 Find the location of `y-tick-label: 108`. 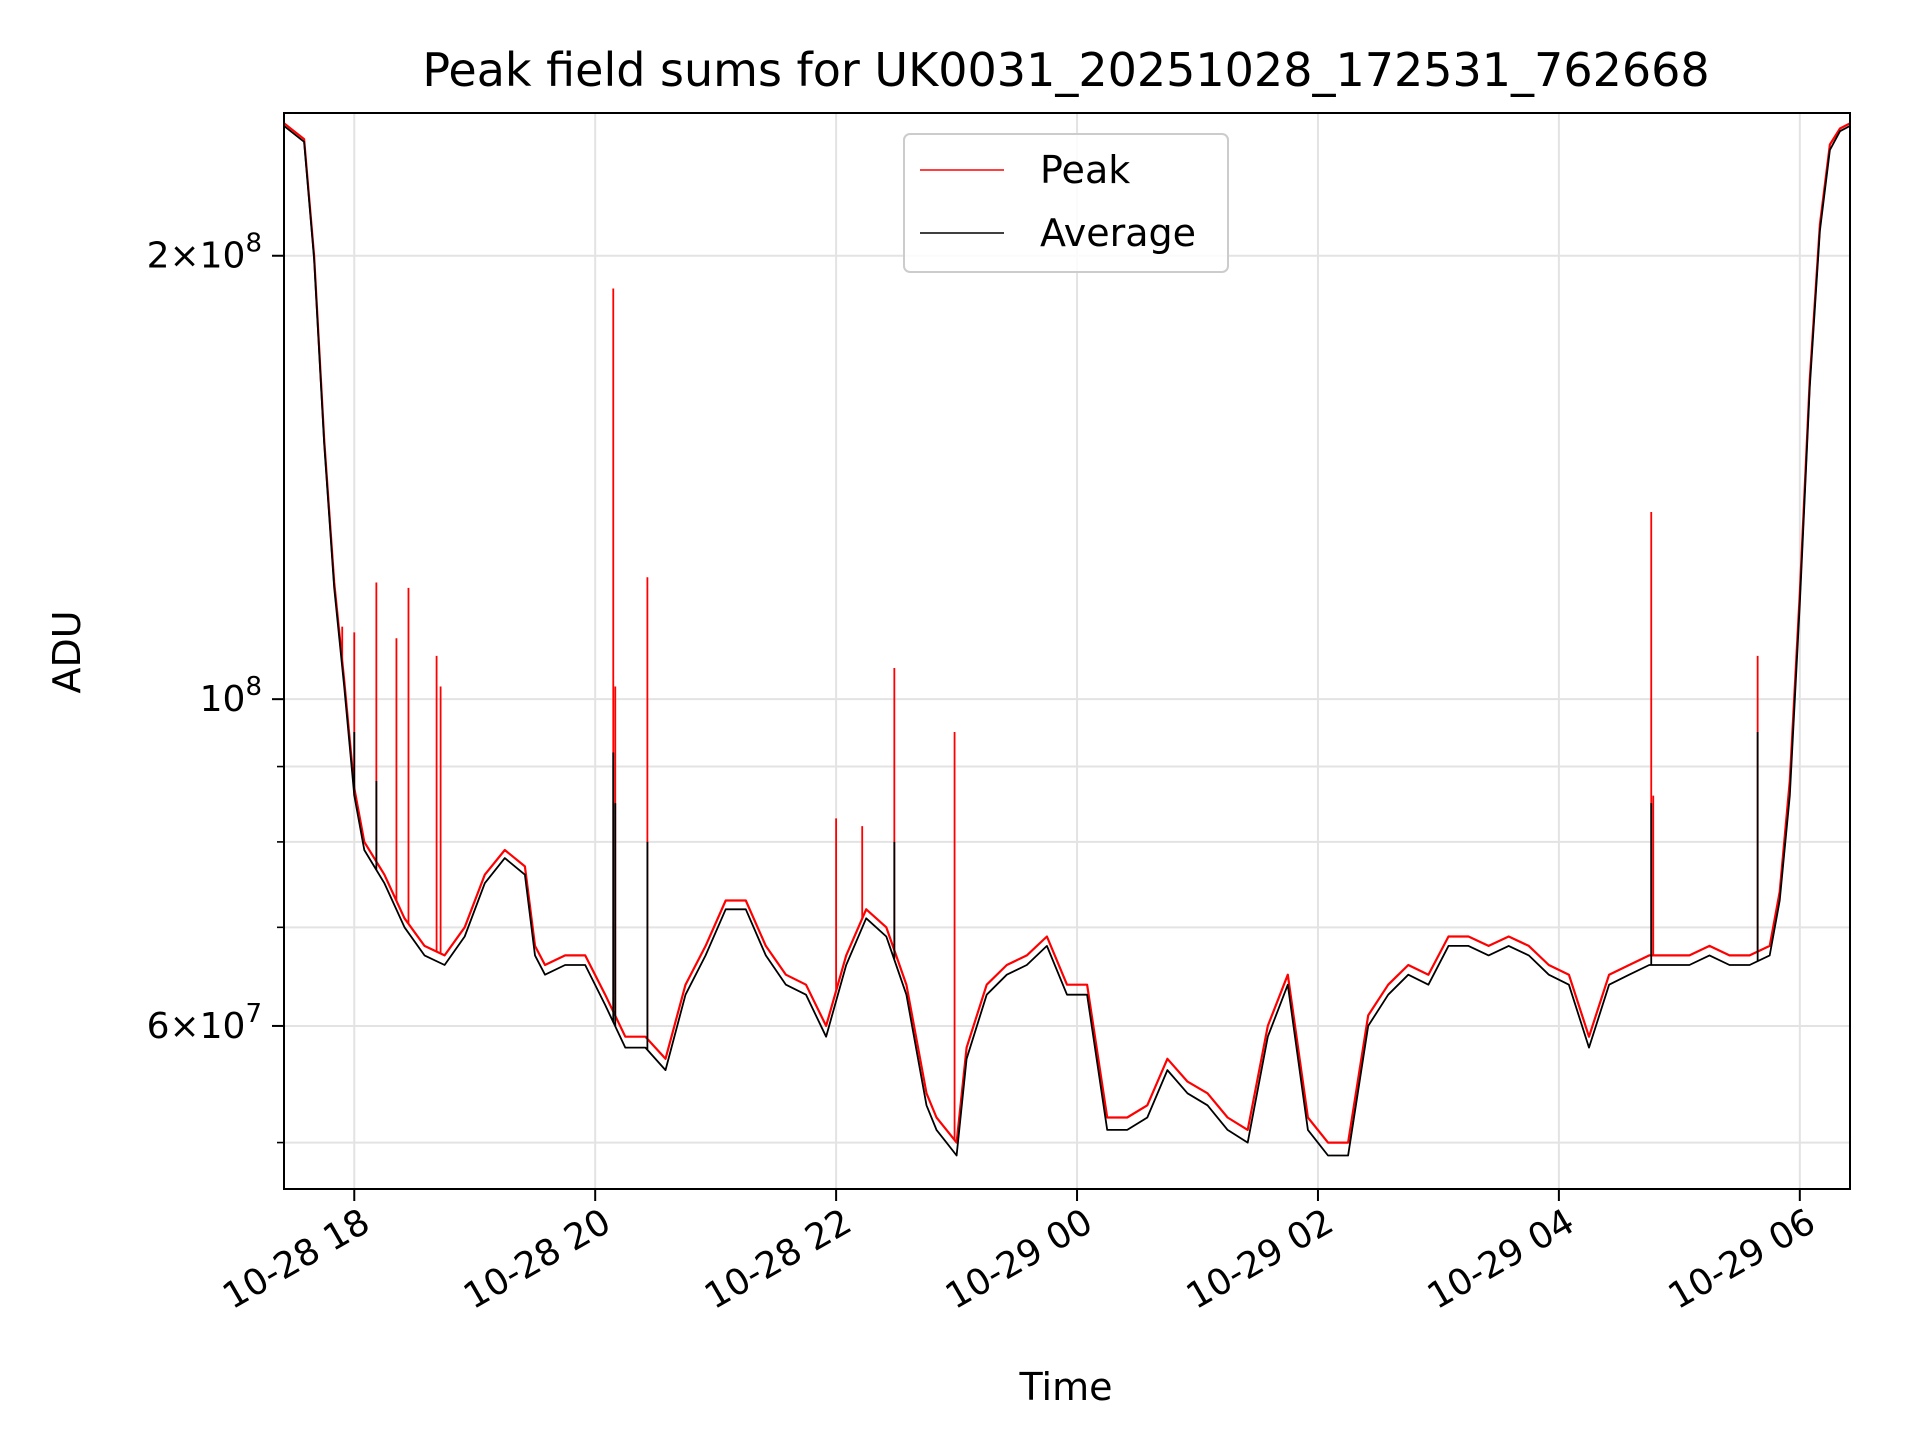

y-tick-label: 108 is located at coordinates (231, 696).